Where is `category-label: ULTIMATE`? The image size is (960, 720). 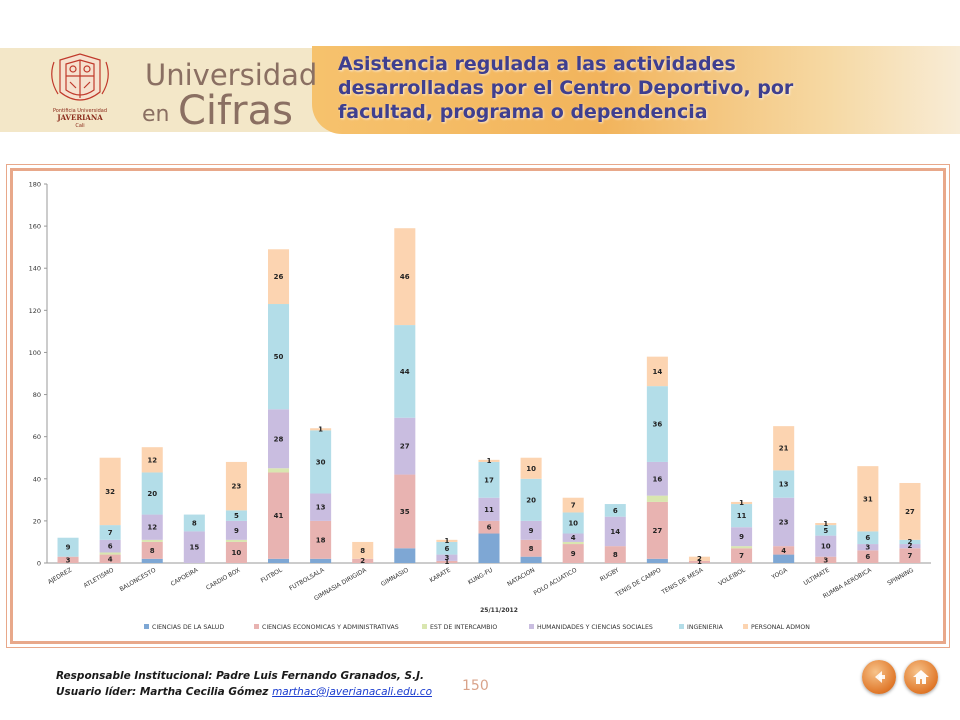 category-label: ULTIMATE is located at coordinates (816, 577).